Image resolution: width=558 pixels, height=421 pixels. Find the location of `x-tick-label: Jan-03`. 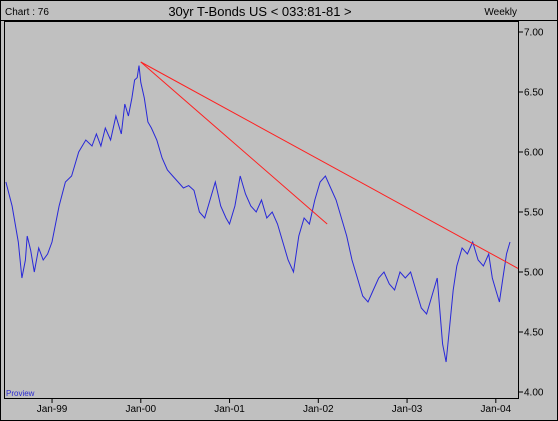

x-tick-label: Jan-03 is located at coordinates (407, 409).